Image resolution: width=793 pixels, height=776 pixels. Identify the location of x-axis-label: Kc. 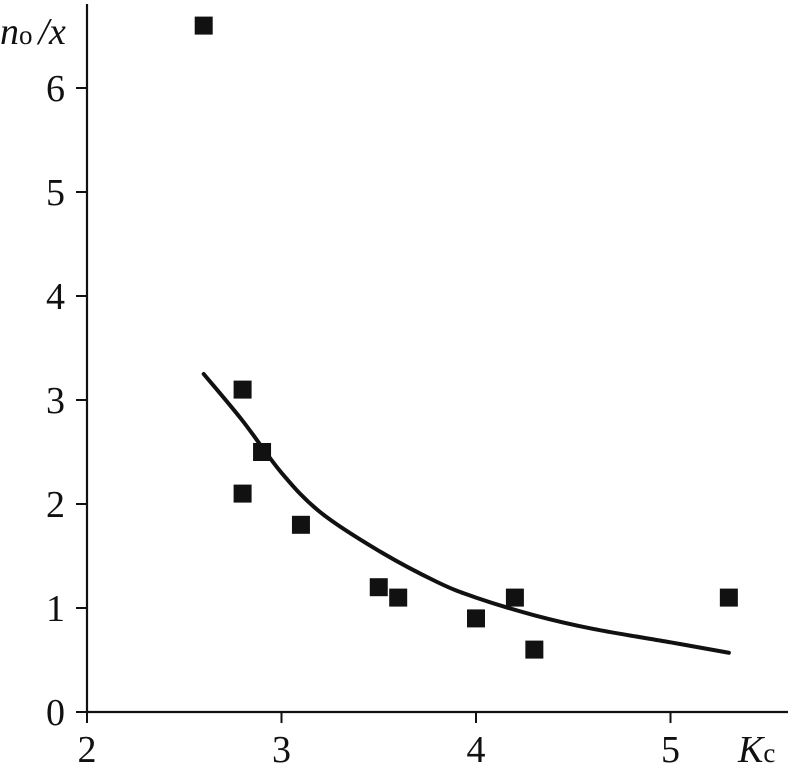
(756, 750).